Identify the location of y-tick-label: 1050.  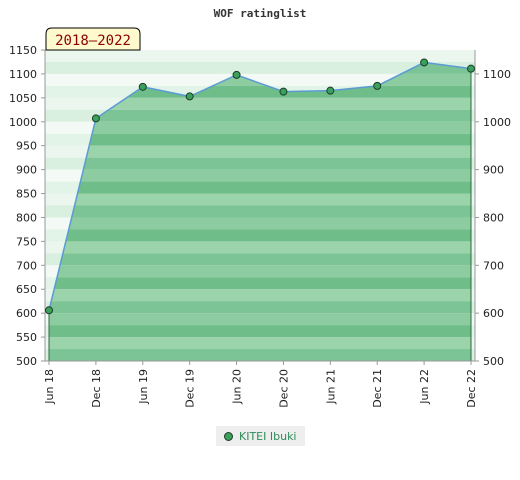
(23, 98).